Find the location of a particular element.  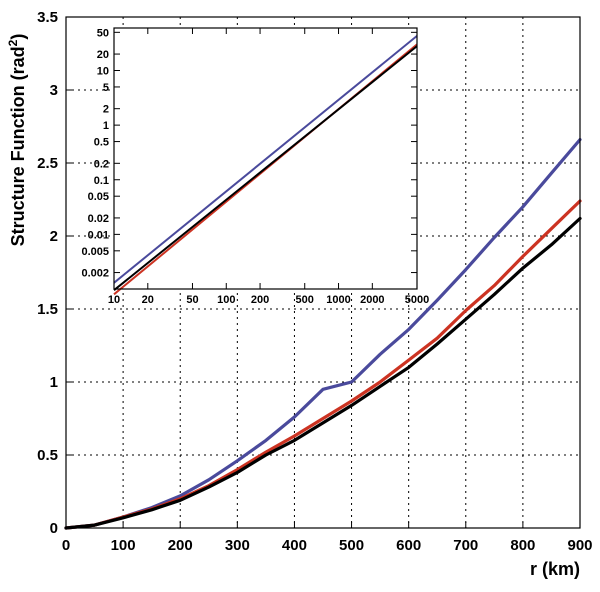

inset-x-tick-label: 1000 is located at coordinates (338, 300).